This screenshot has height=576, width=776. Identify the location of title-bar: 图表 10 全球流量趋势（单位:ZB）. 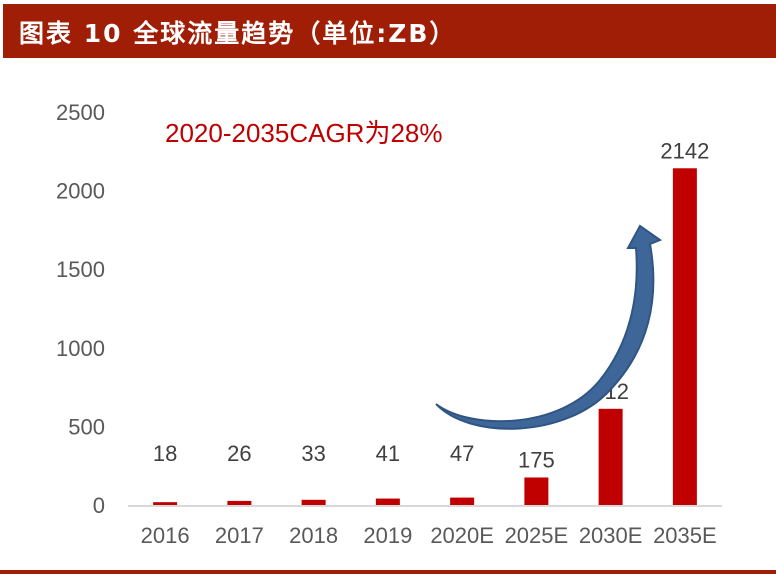
(389, 31).